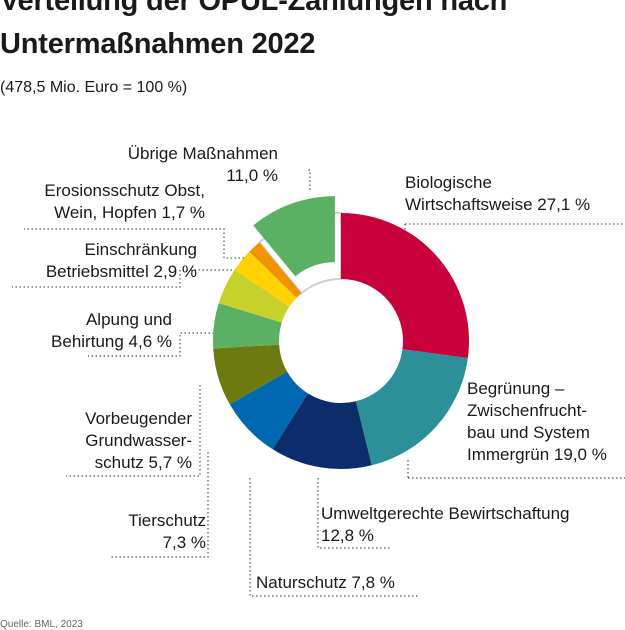 The height and width of the screenshot is (630, 625). Describe the element at coordinates (268, 410) in the screenshot. I see `slice-naturschutz` at that location.